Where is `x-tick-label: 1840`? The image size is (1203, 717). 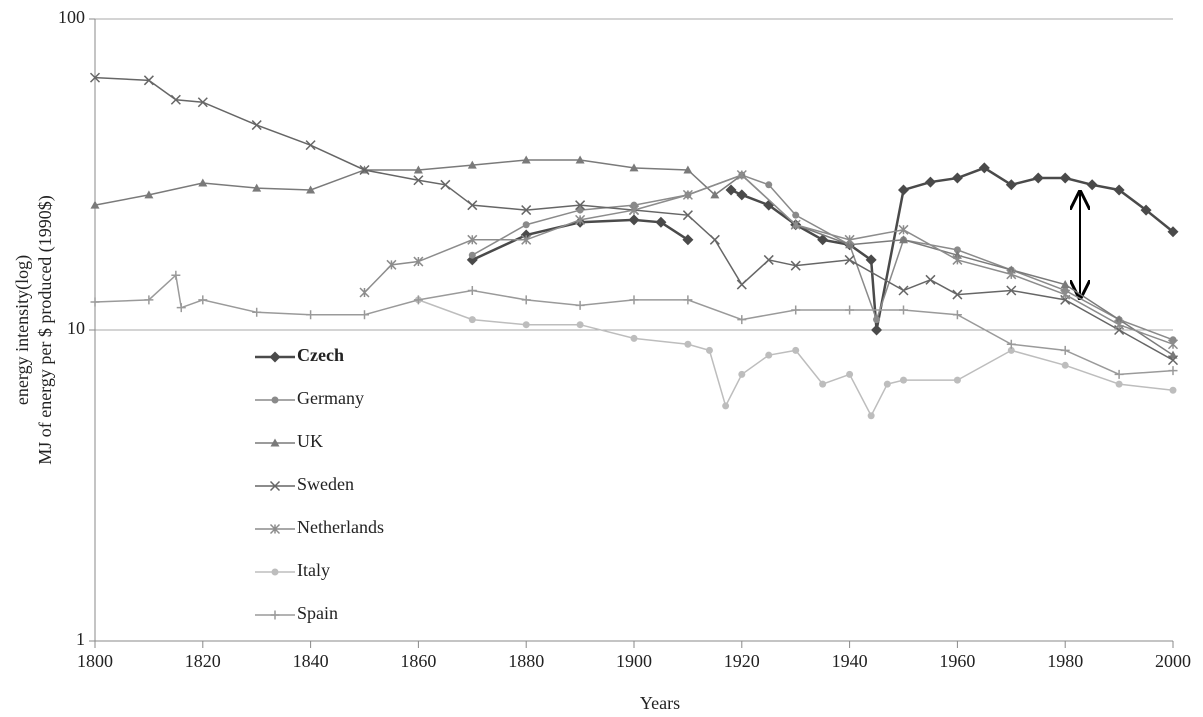 x-tick-label: 1840 is located at coordinates (311, 661).